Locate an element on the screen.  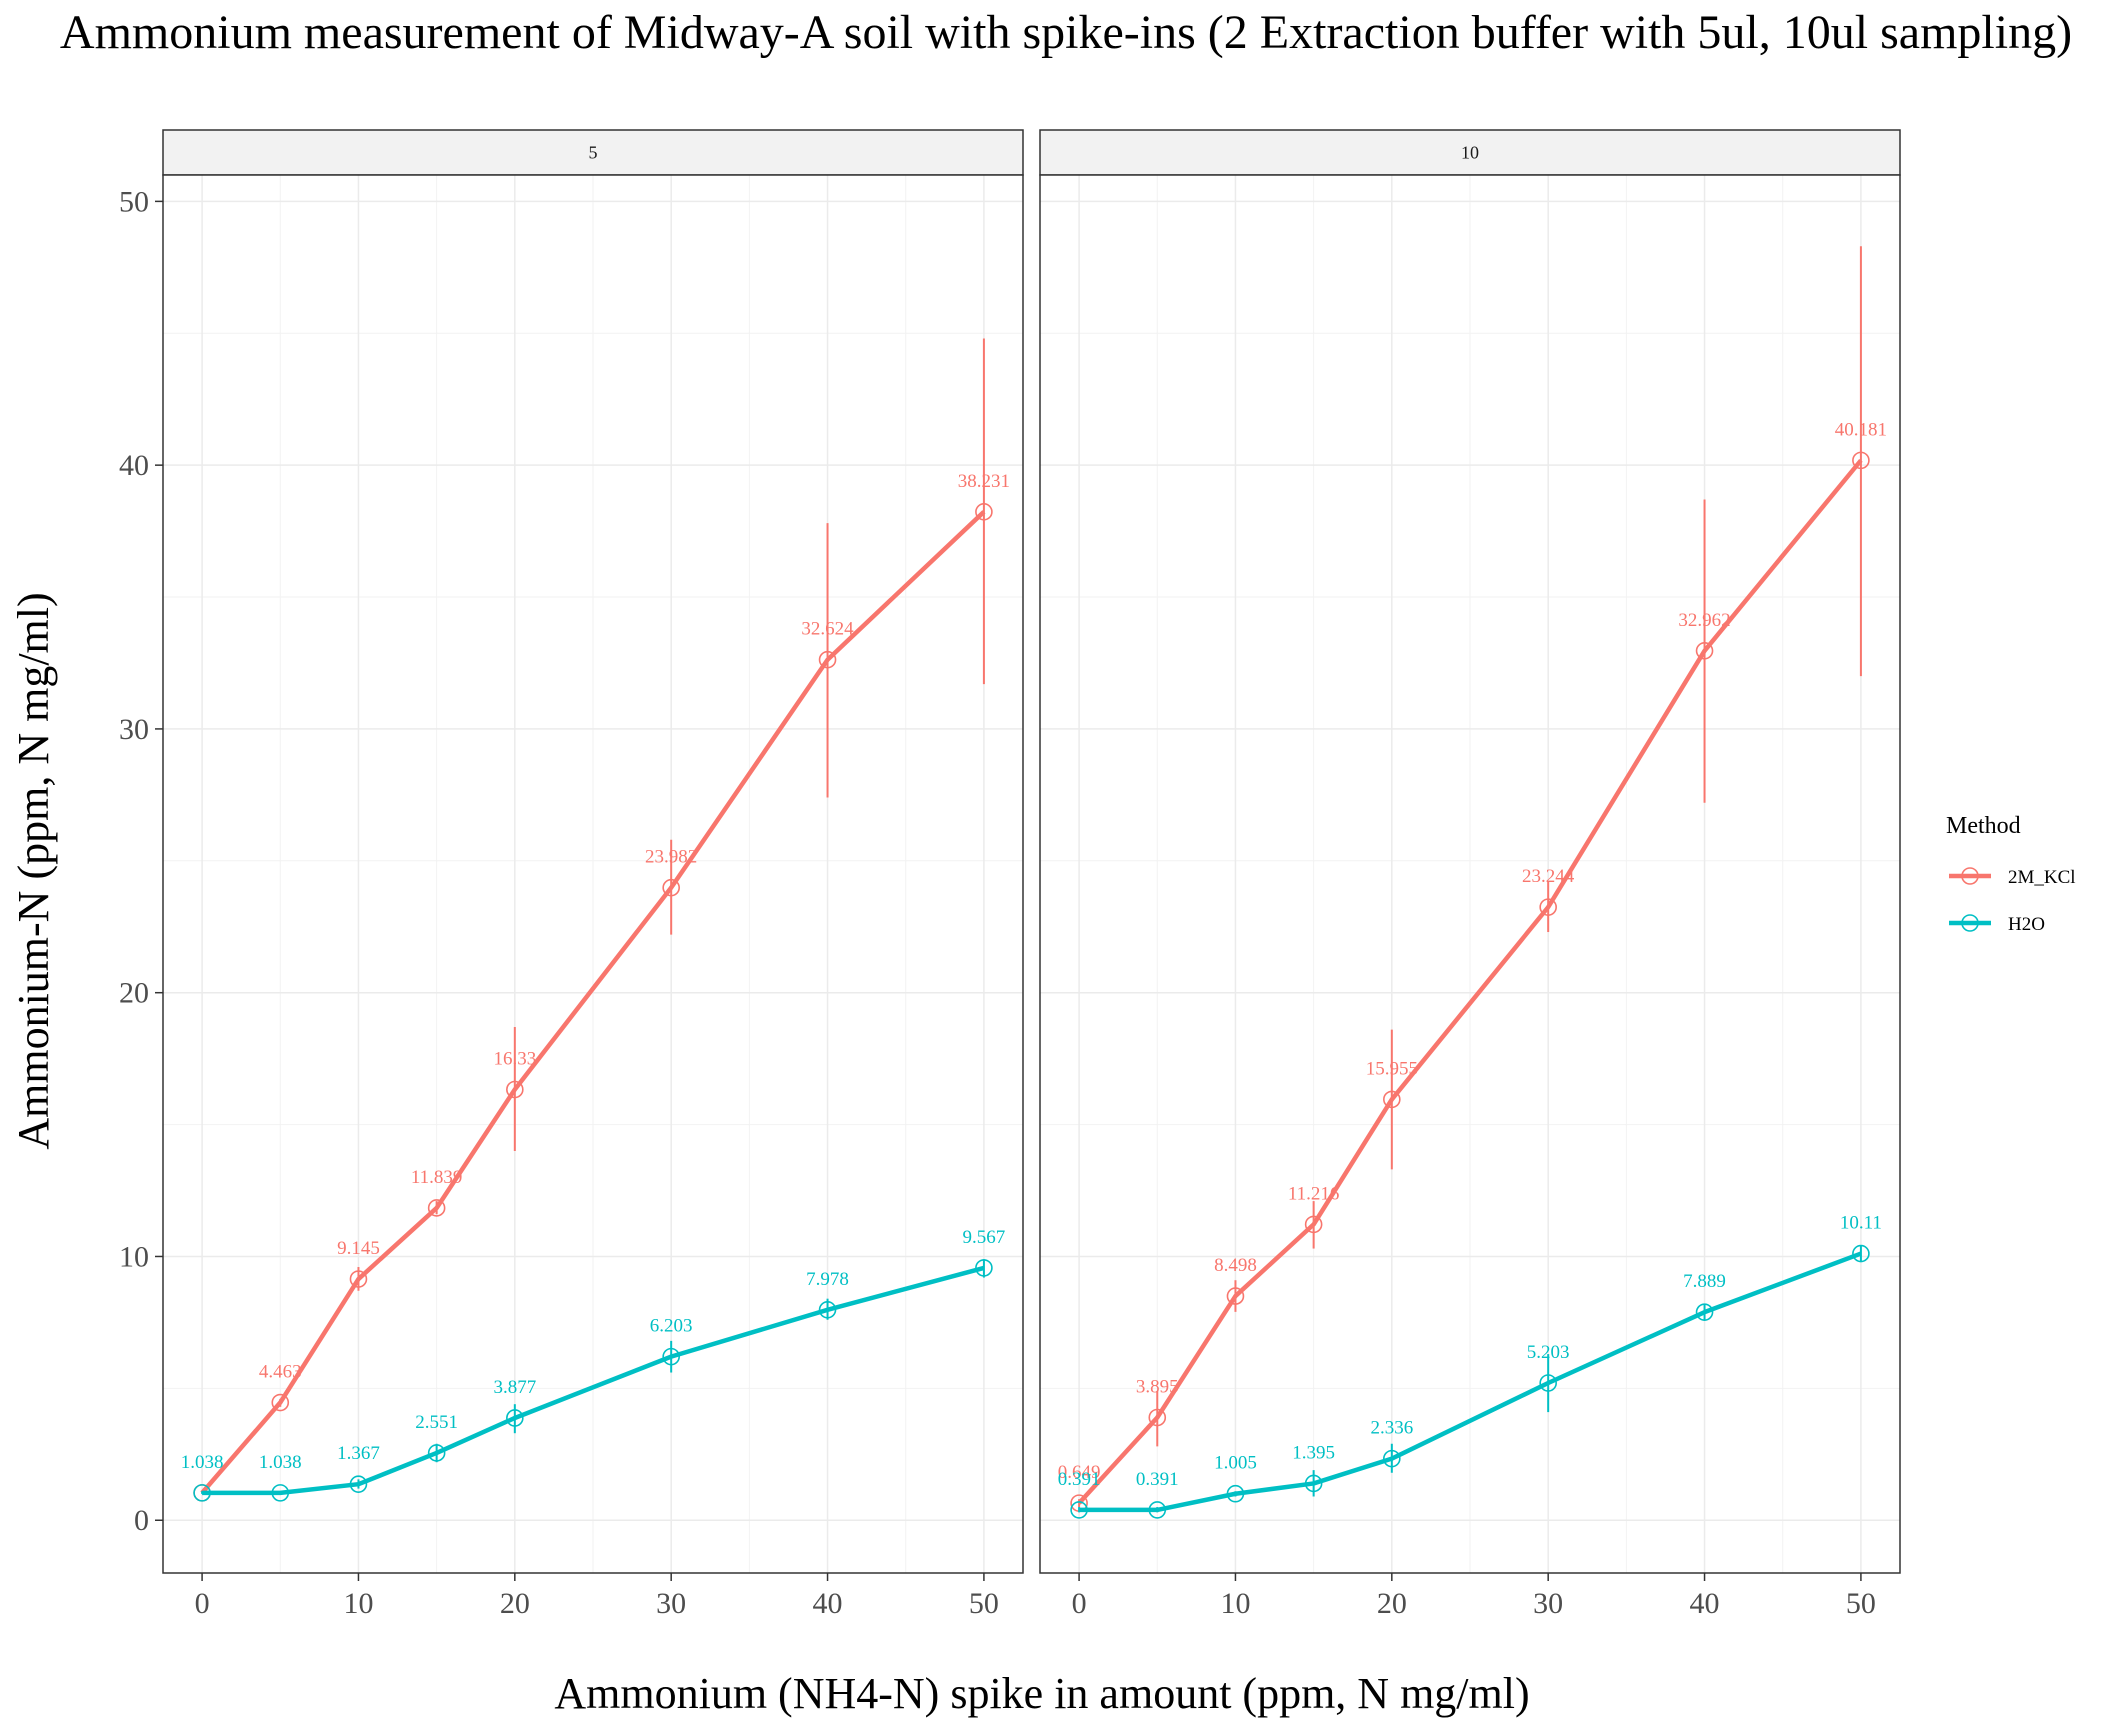
series-H2O: 1.038 1.038 1.367 2.551 3.877 6.203 7.978 9.567 is located at coordinates (593, 1364).